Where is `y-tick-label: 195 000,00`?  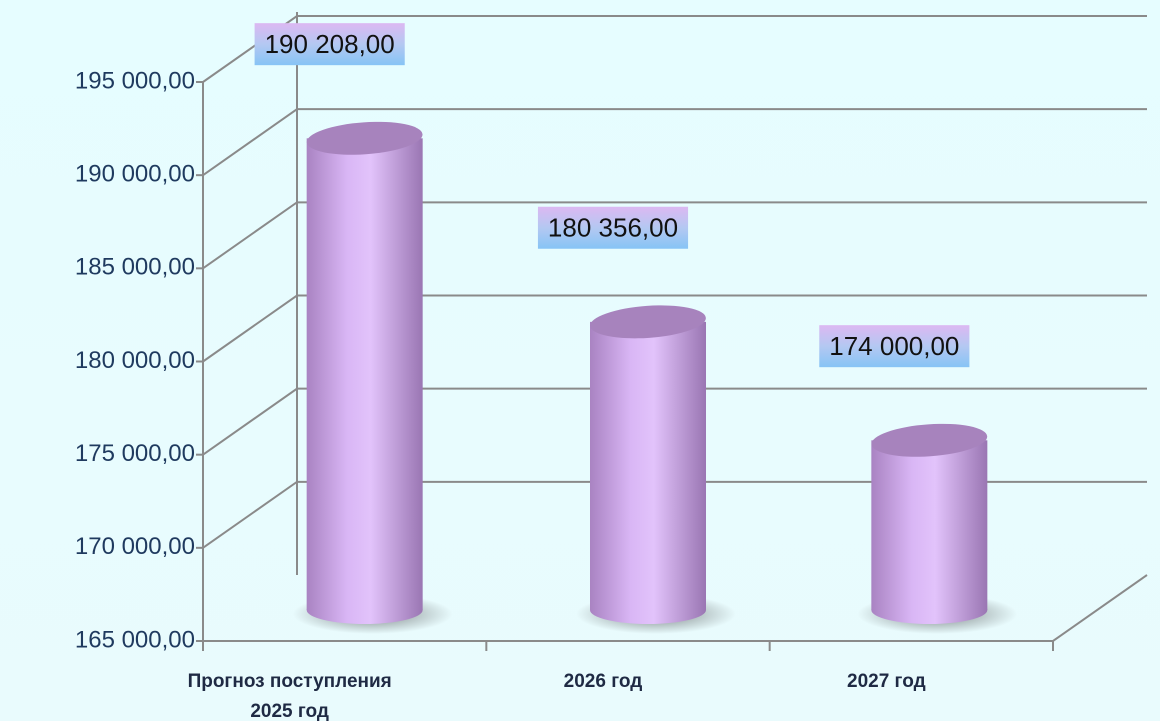
y-tick-label: 195 000,00 is located at coordinates (135, 80).